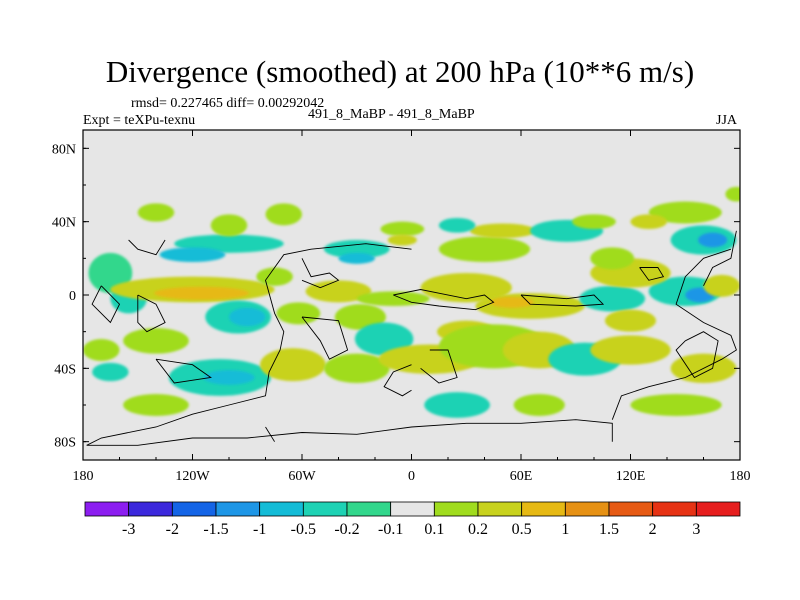  What do you see at coordinates (390, 529) in the screenshot?
I see `colorbar-label-6: -0.1` at bounding box center [390, 529].